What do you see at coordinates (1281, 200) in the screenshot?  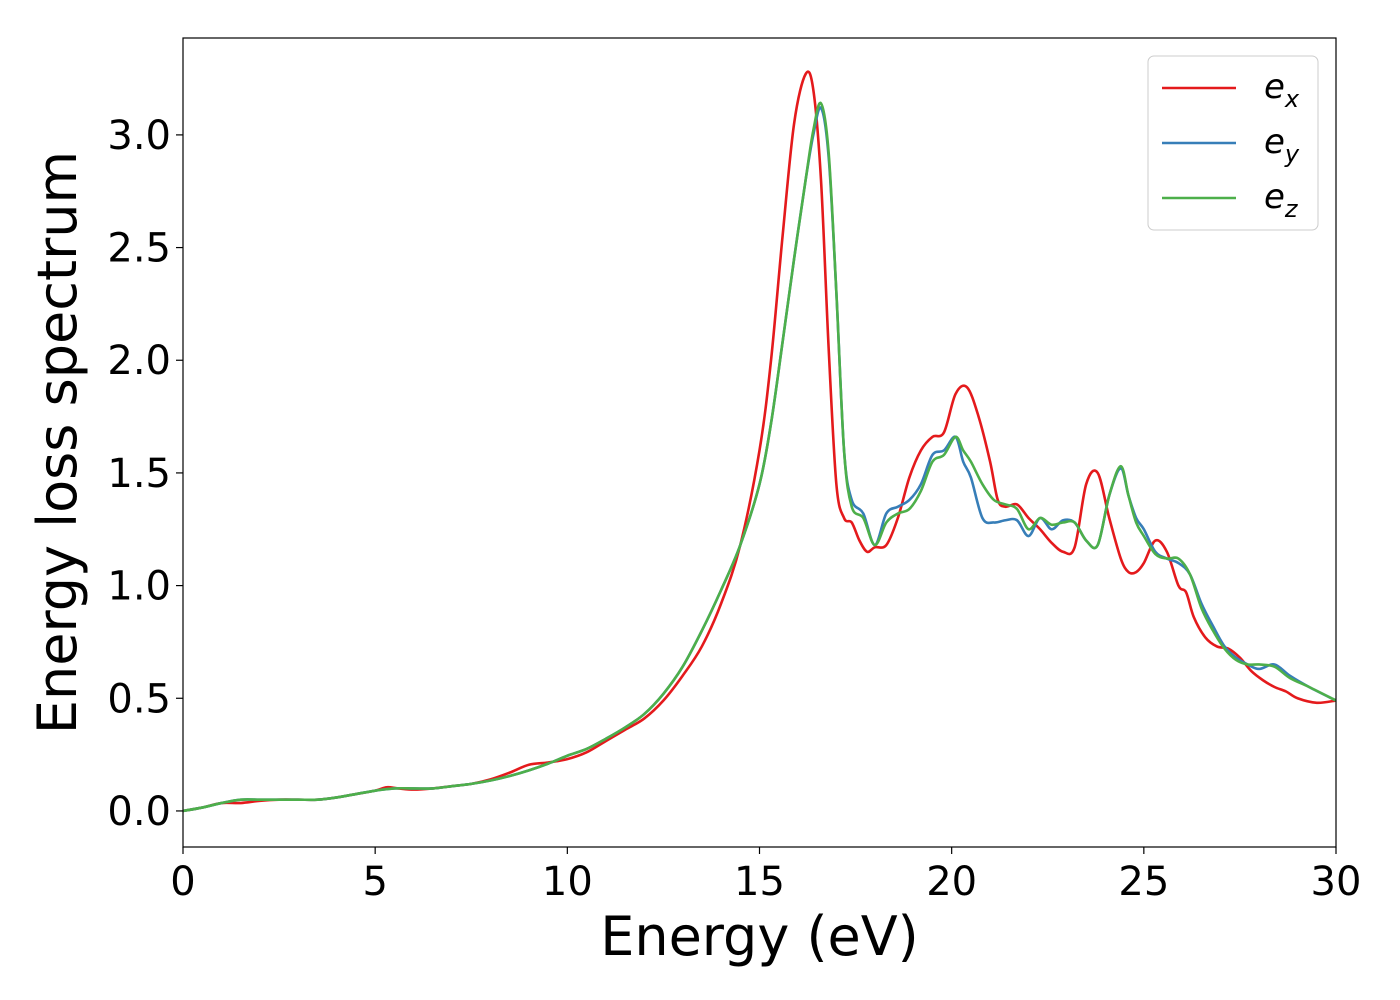 I see `legend-label-z: ez` at bounding box center [1281, 200].